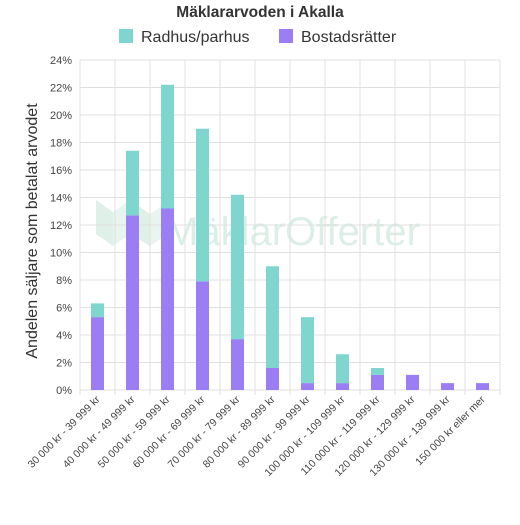 The height and width of the screenshot is (525, 520). What do you see at coordinates (61, 171) in the screenshot?
I see `y-tick-label: 16%` at bounding box center [61, 171].